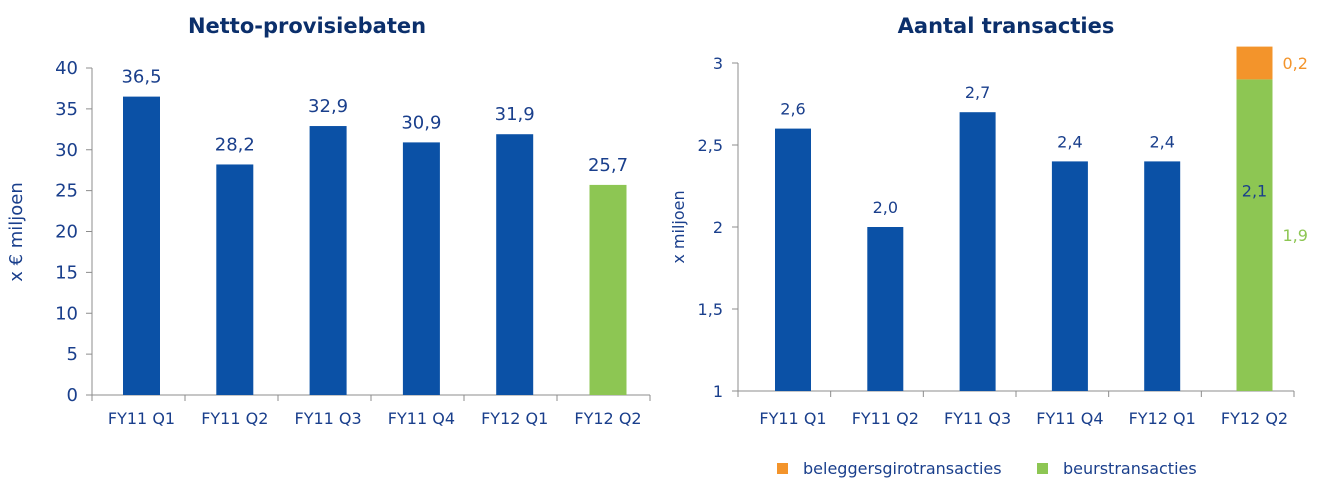 The height and width of the screenshot is (484, 1319). I want to click on bar-value-label: 2,1, so click(1254, 191).